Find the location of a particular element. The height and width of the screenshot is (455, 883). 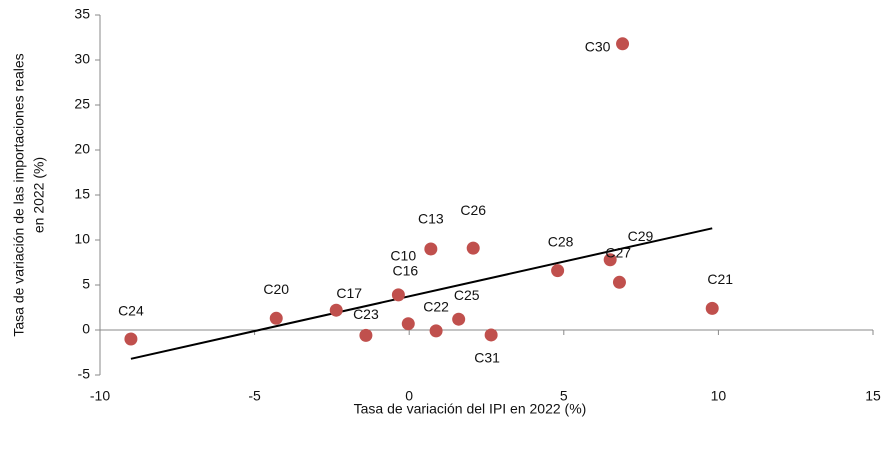

x-tick-label: 10 is located at coordinates (719, 396).